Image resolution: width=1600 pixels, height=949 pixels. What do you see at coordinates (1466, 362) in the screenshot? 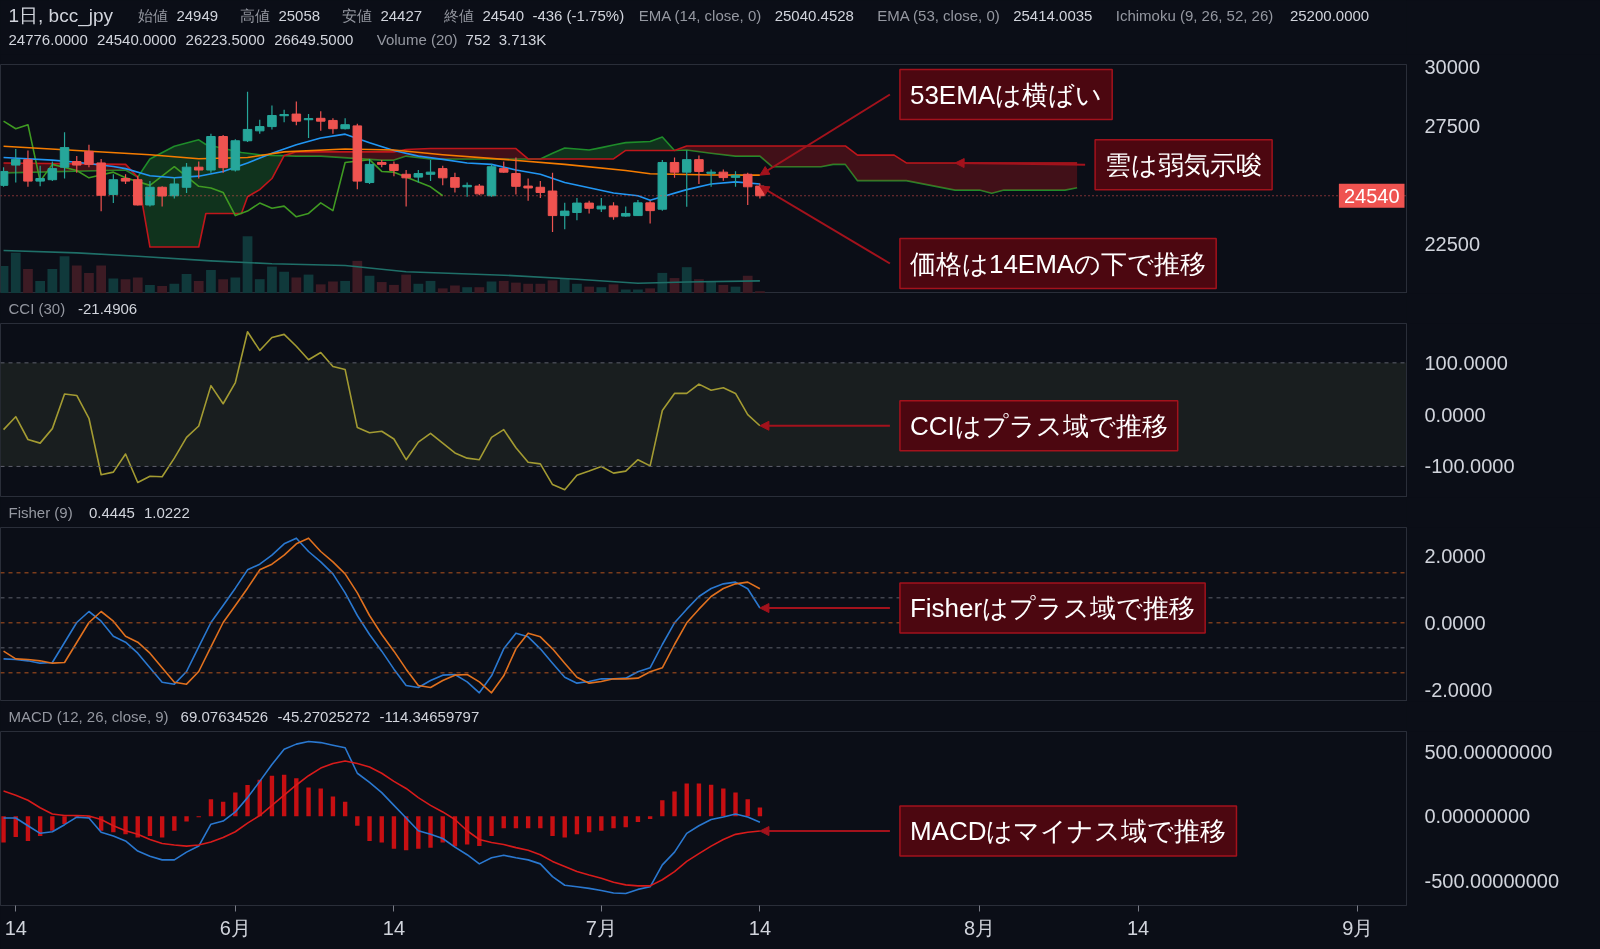
I see `y-tick-label: 100.0000` at bounding box center [1466, 362].